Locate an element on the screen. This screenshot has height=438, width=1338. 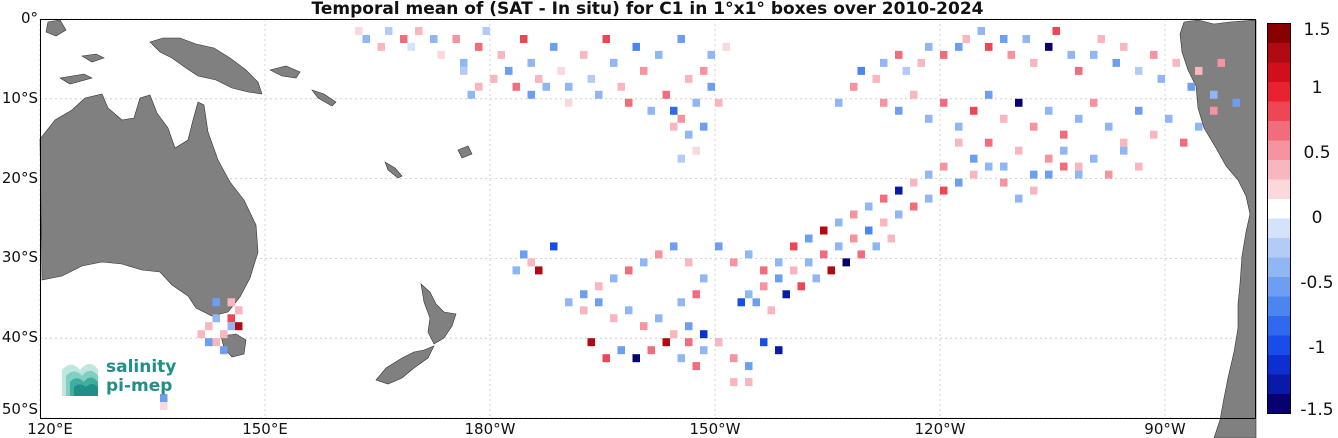
colorbar-tick-label: -1.5 is located at coordinates (1317, 410).